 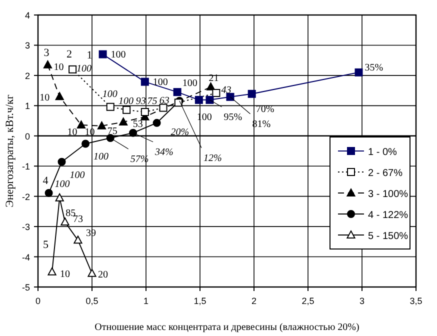 I want to click on x-tick-label: 2,5, so click(x=308, y=301).